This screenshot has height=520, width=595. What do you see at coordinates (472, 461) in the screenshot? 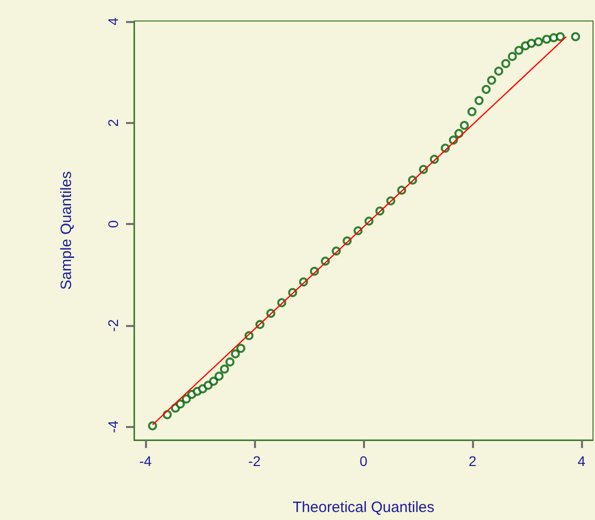
I see `x-tick-label: 2` at bounding box center [472, 461].